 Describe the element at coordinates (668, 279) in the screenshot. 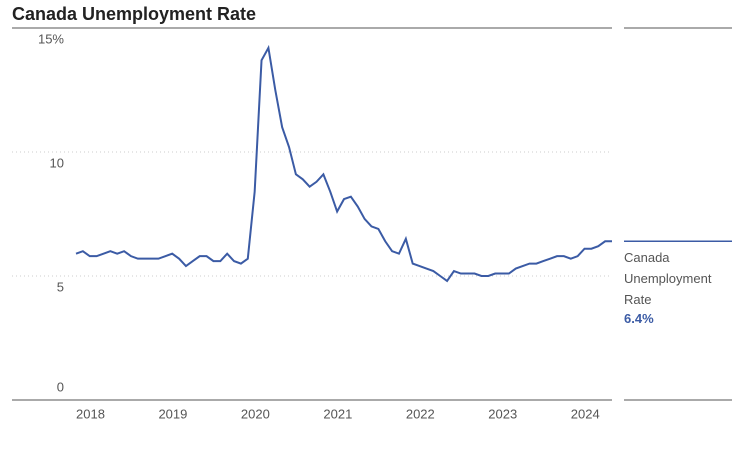

I see `legend-label: Canada Unemployment Rate` at that location.